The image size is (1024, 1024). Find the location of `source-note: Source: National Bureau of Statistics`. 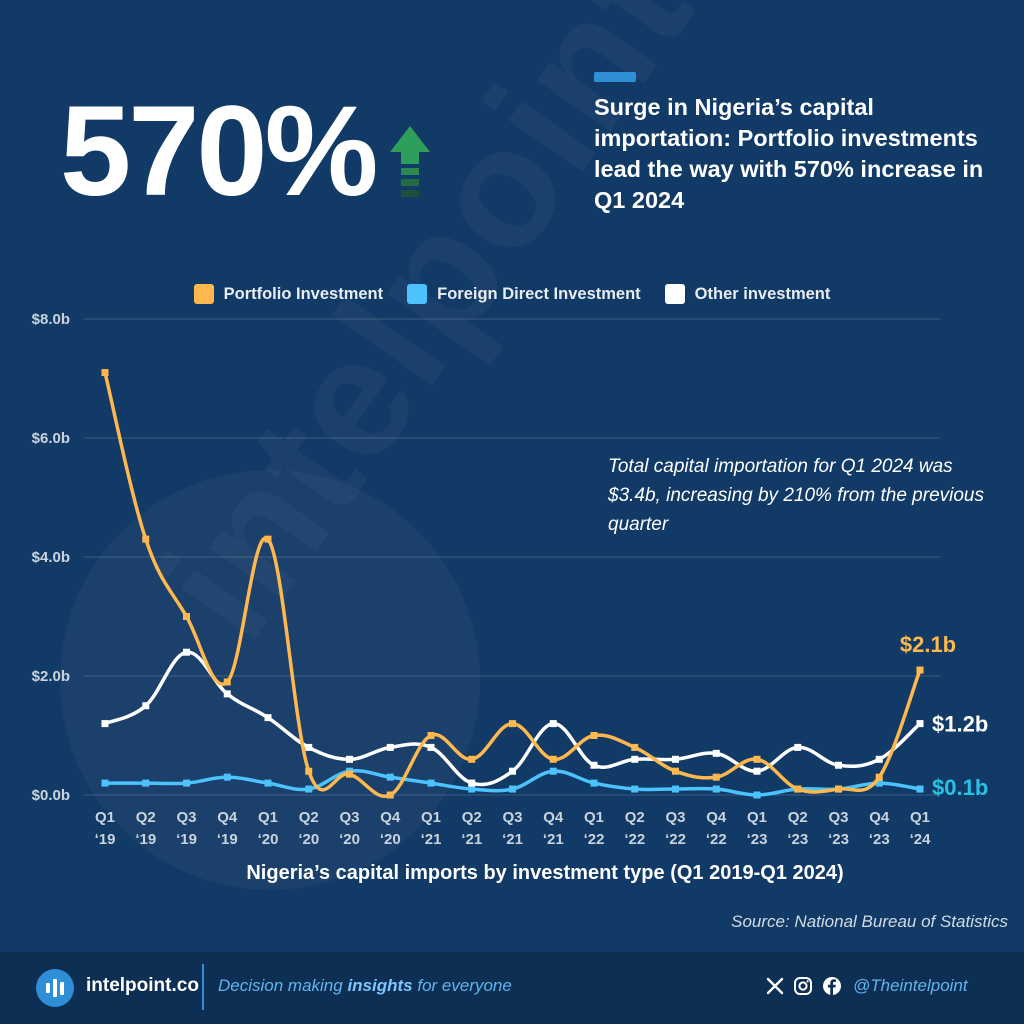

source-note: Source: National Bureau of Statistics is located at coordinates (869, 921).